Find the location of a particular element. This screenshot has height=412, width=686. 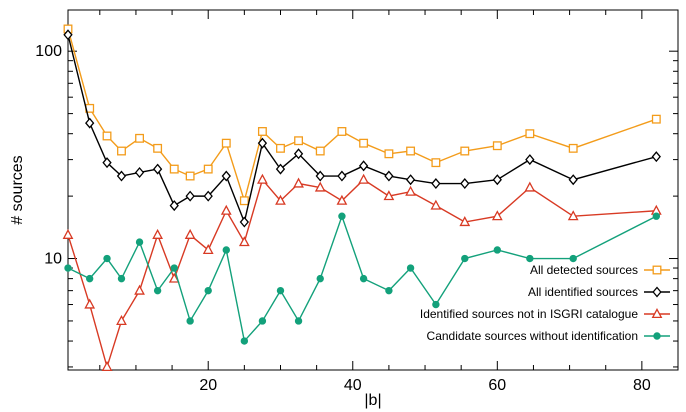

x-tick-label: 80 is located at coordinates (642, 385).